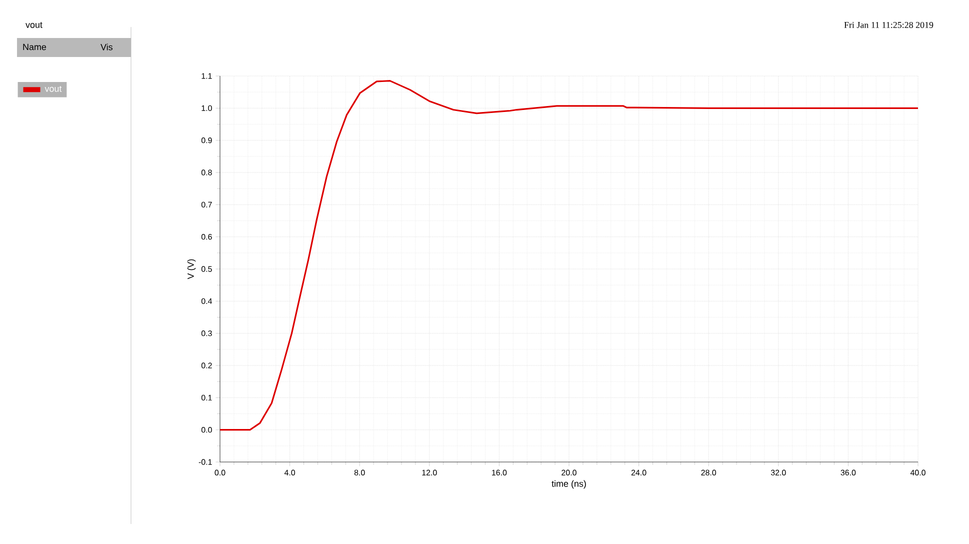 The height and width of the screenshot is (544, 969). Describe the element at coordinates (34, 25) in the screenshot. I see `text: vout` at that location.